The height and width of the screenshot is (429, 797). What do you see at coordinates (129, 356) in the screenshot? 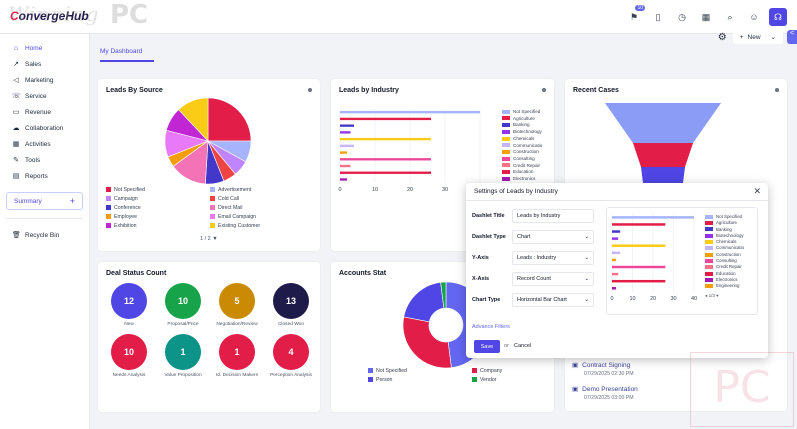
I see `deal-status-item: 10 Needs Analysis` at bounding box center [129, 356].